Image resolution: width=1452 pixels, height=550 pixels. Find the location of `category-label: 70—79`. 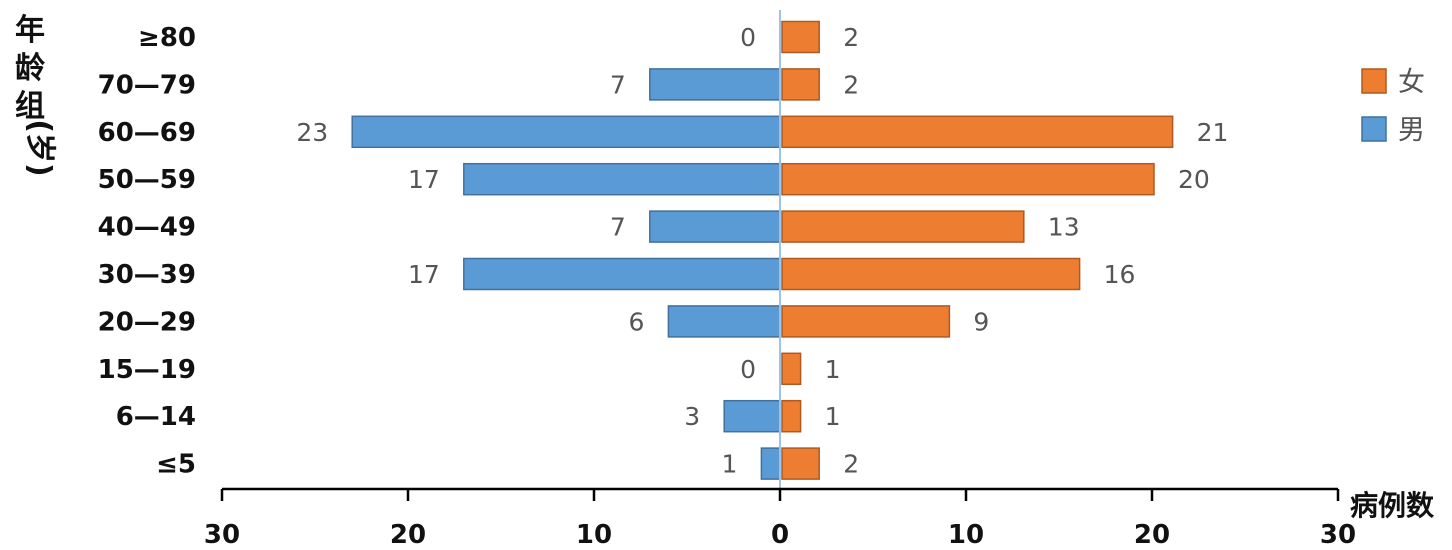

category-label: 70—79 is located at coordinates (147, 85).